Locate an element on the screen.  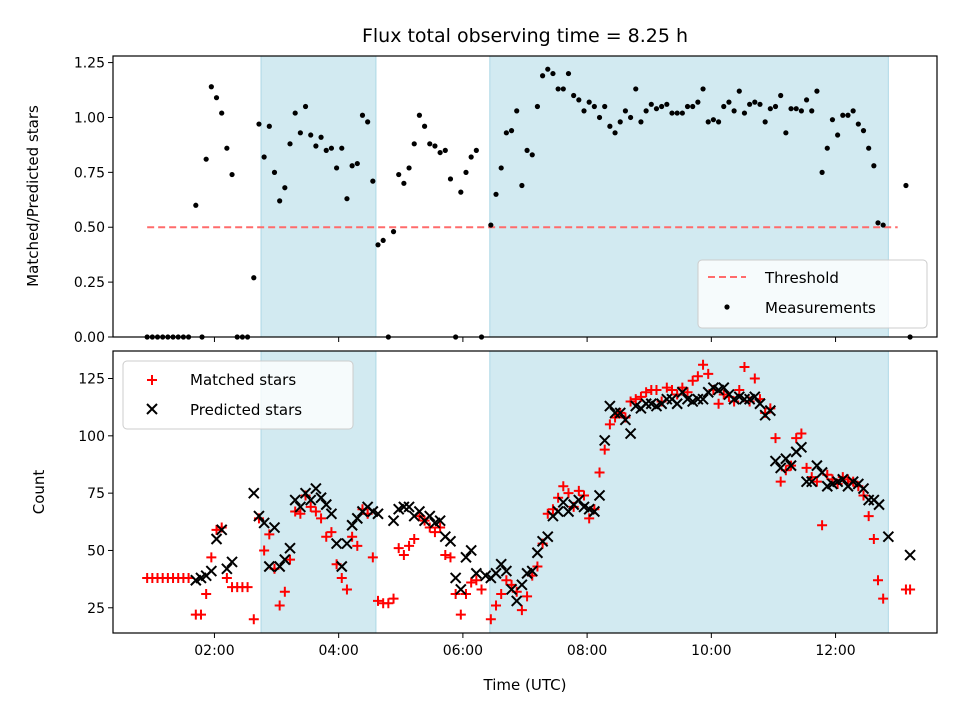
legend-matched-label: Matched stars is located at coordinates (243, 380).